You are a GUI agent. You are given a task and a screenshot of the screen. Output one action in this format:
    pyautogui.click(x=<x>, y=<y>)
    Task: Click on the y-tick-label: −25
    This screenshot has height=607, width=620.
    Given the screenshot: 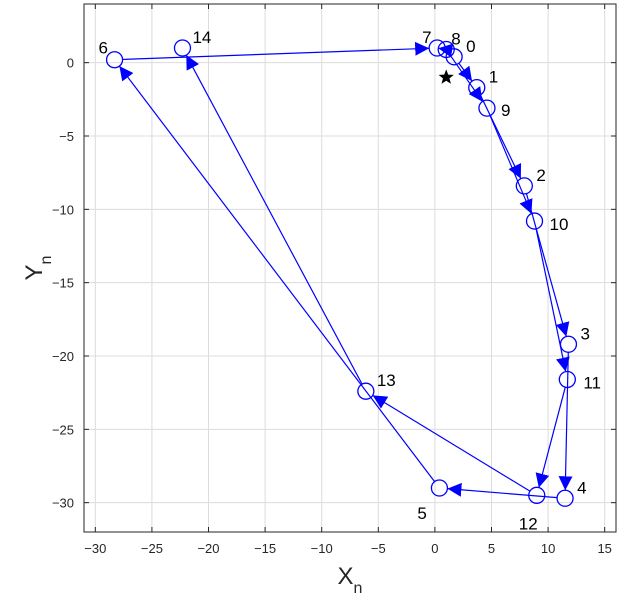 What is the action you would take?
    pyautogui.click(x=63, y=429)
    